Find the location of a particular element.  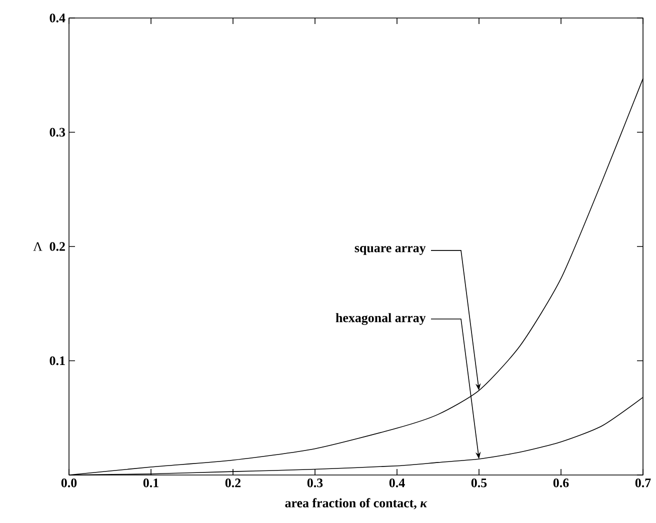

y-tick-label: 0.1 is located at coordinates (57, 361).